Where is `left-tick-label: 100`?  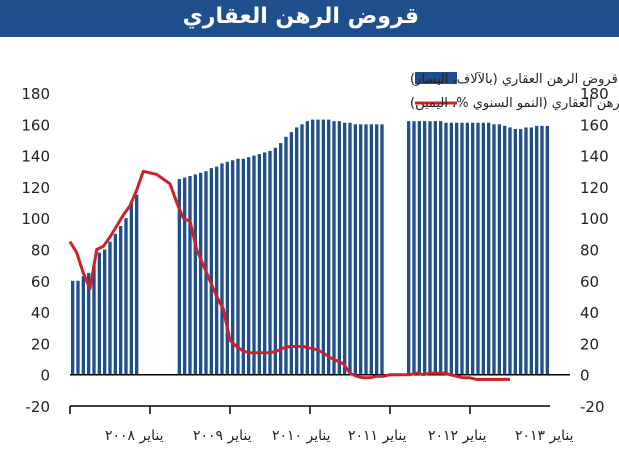
left-tick-label: 100 is located at coordinates (35, 219).